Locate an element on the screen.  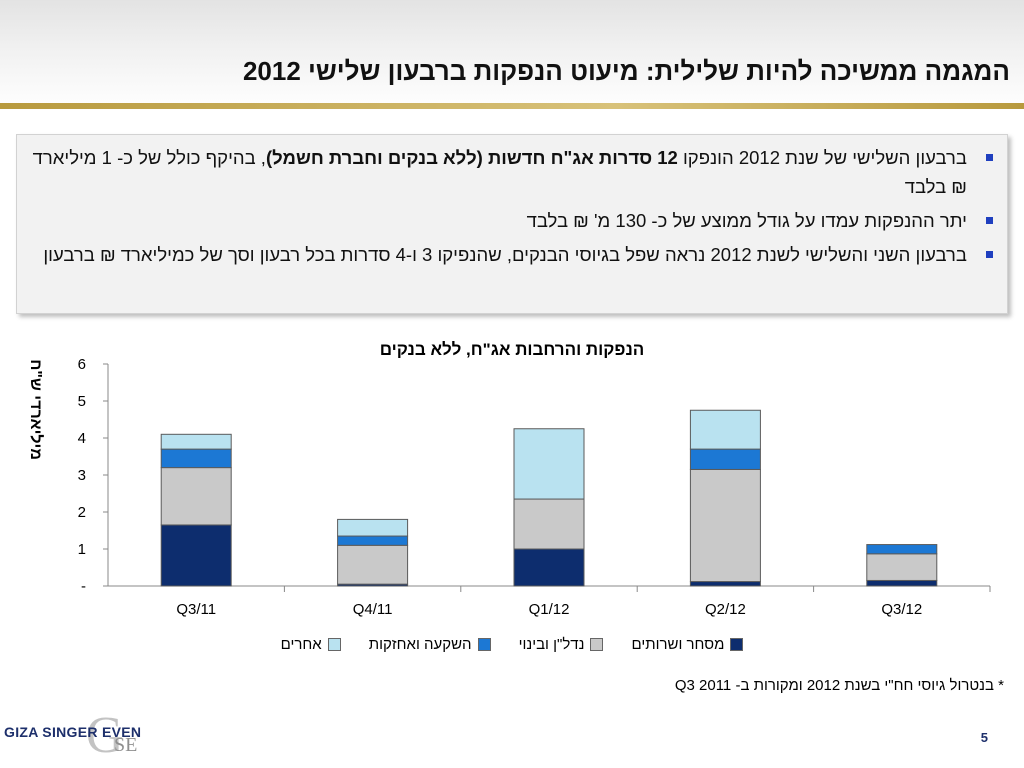
y-tick-label: 2 is located at coordinates (82, 512).